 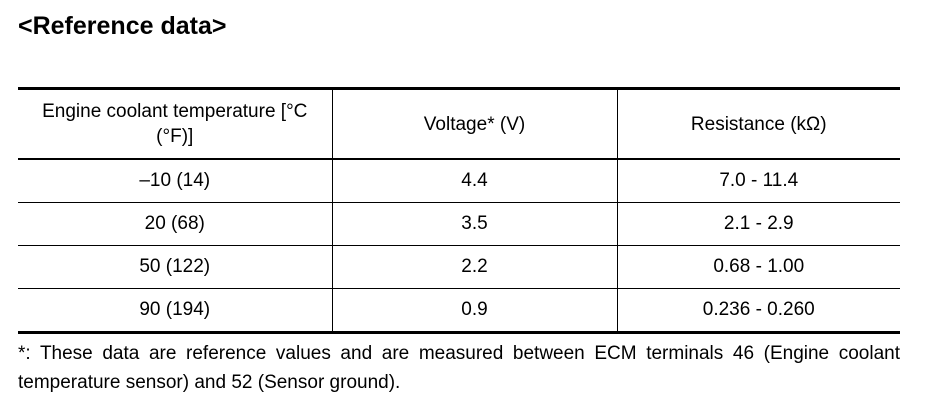 What do you see at coordinates (175, 180) in the screenshot?
I see `table-cell: –10 (14)` at bounding box center [175, 180].